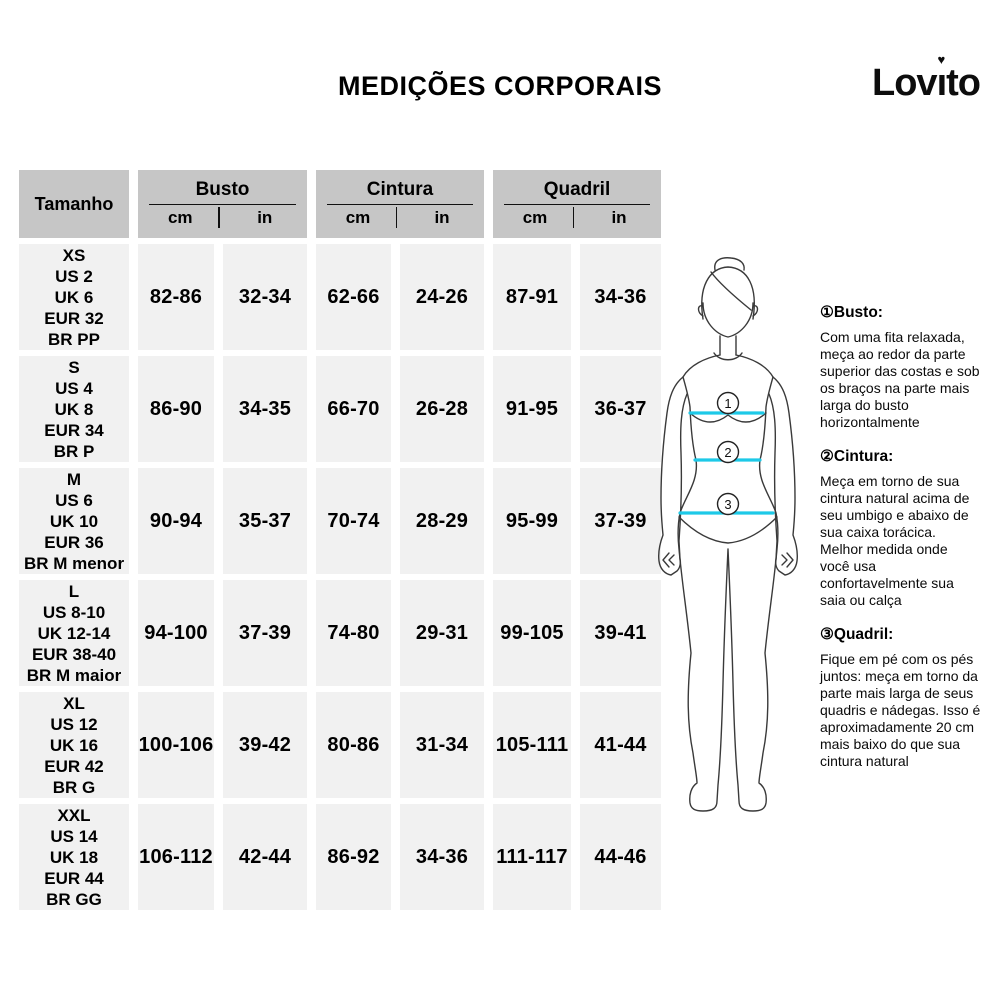  Describe the element at coordinates (783, 476) in the screenshot. I see `right-arm` at that location.